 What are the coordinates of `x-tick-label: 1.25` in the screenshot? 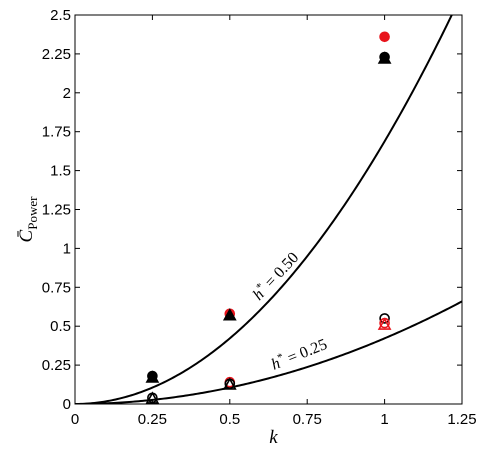 It's located at (461, 419).